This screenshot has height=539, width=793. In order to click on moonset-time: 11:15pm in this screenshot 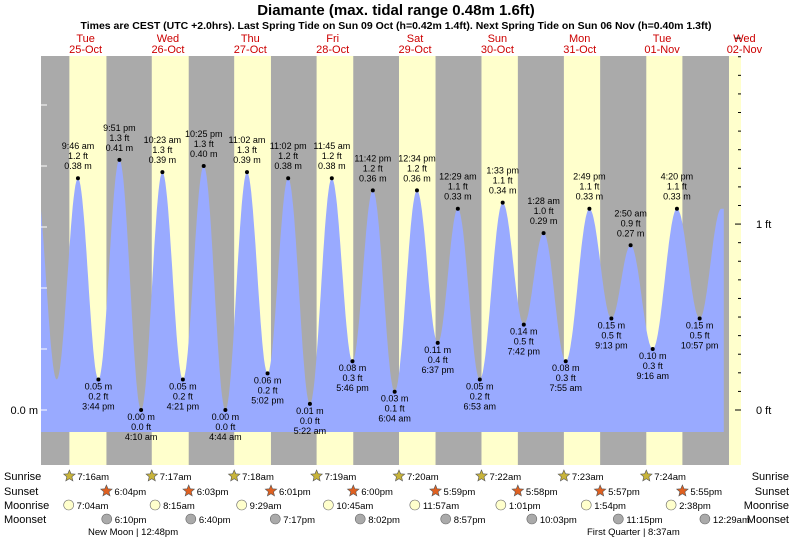, I will do `click(644, 520)`.